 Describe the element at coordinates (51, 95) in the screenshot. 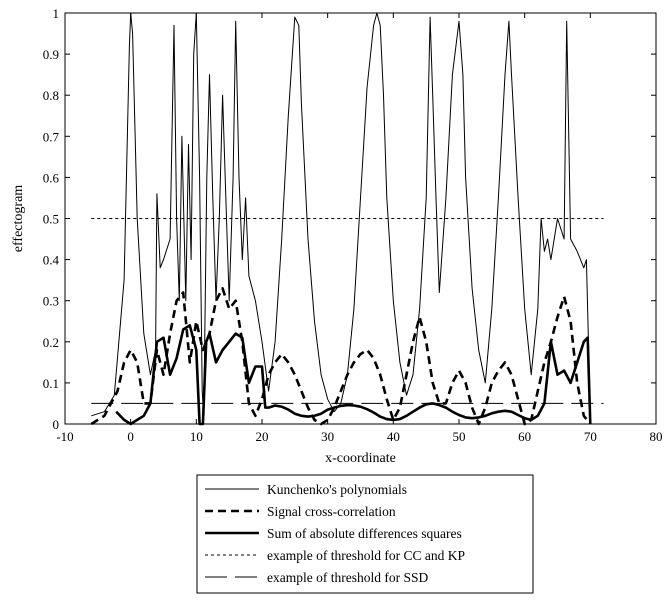

I see `y-tick-label: 0.8` at that location.